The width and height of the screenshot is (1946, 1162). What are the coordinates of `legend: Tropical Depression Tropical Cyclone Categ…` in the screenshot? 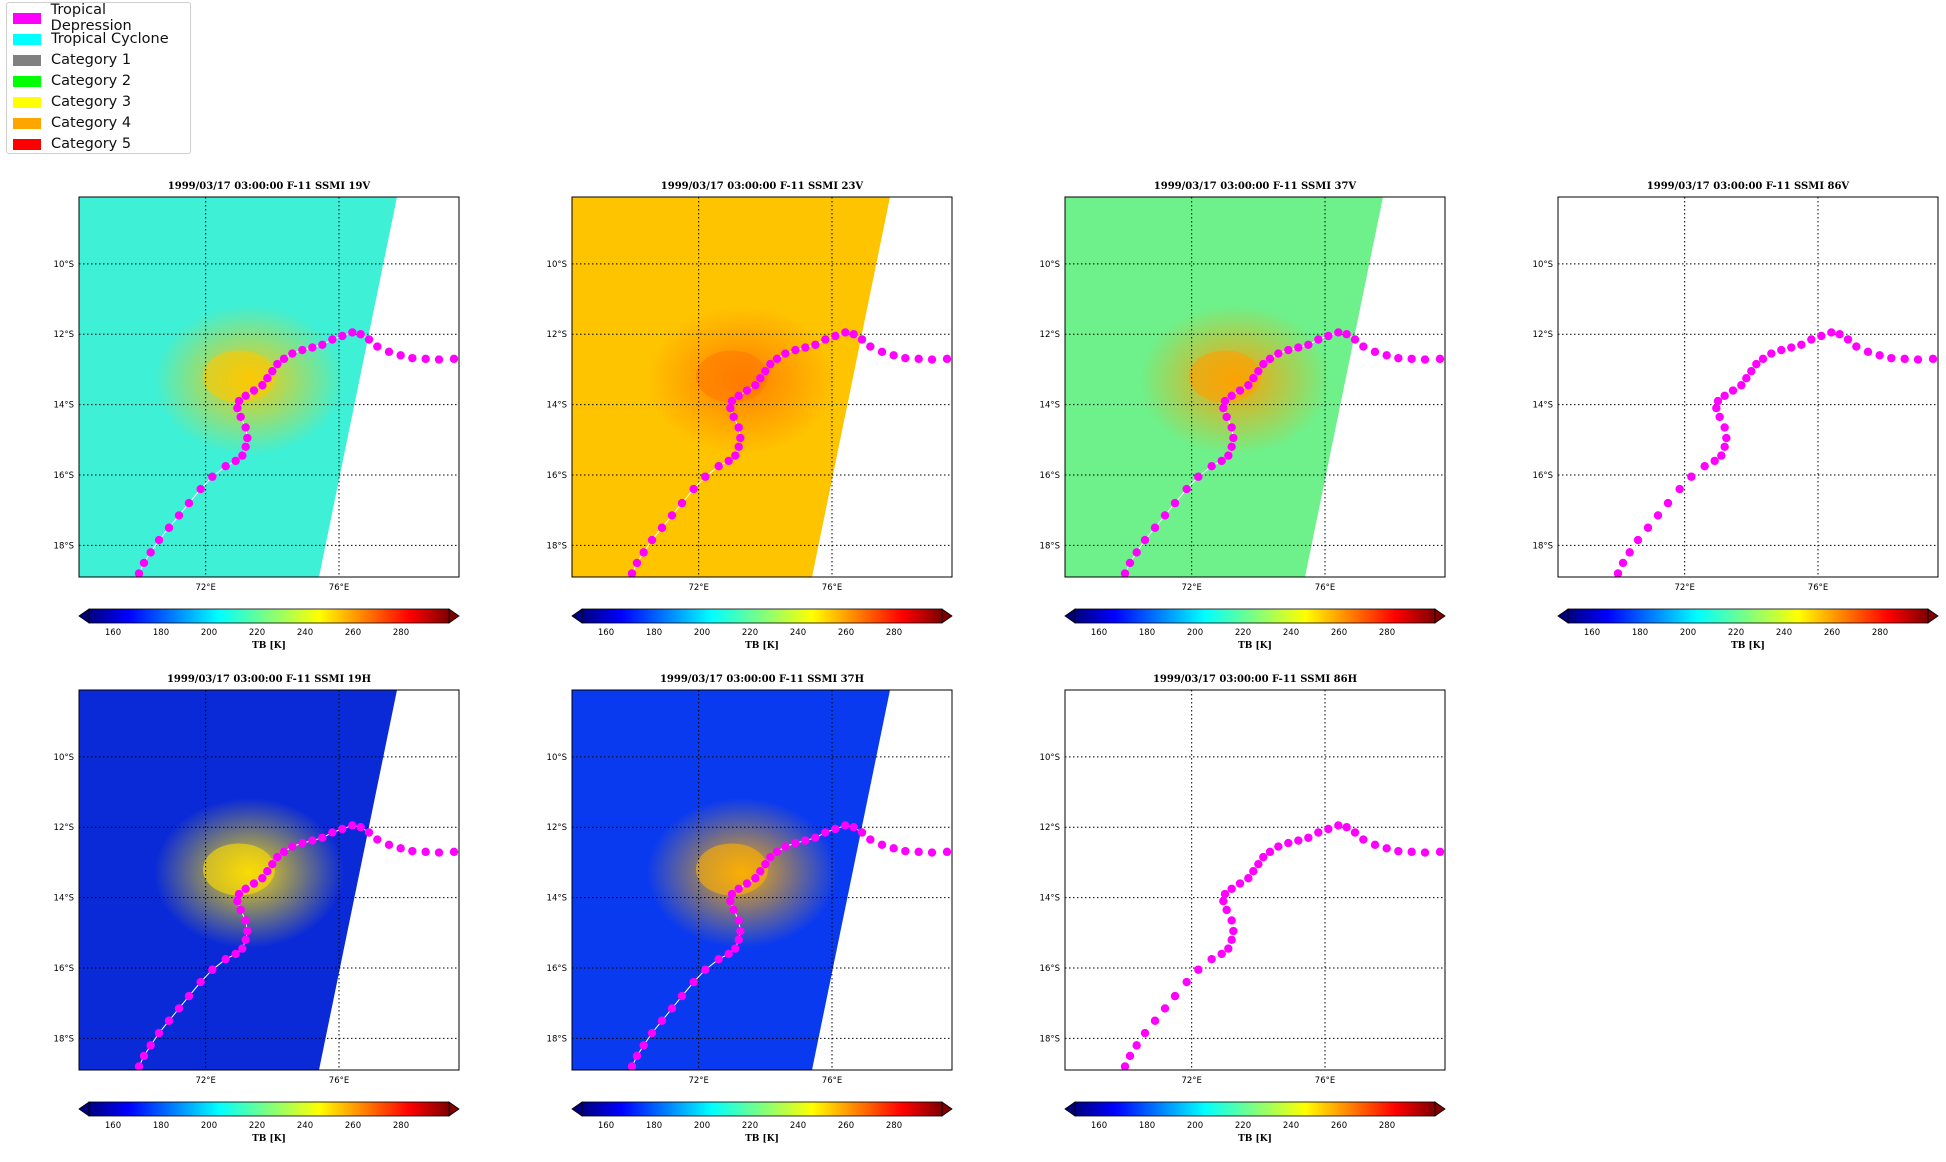 It's located at (98, 78).